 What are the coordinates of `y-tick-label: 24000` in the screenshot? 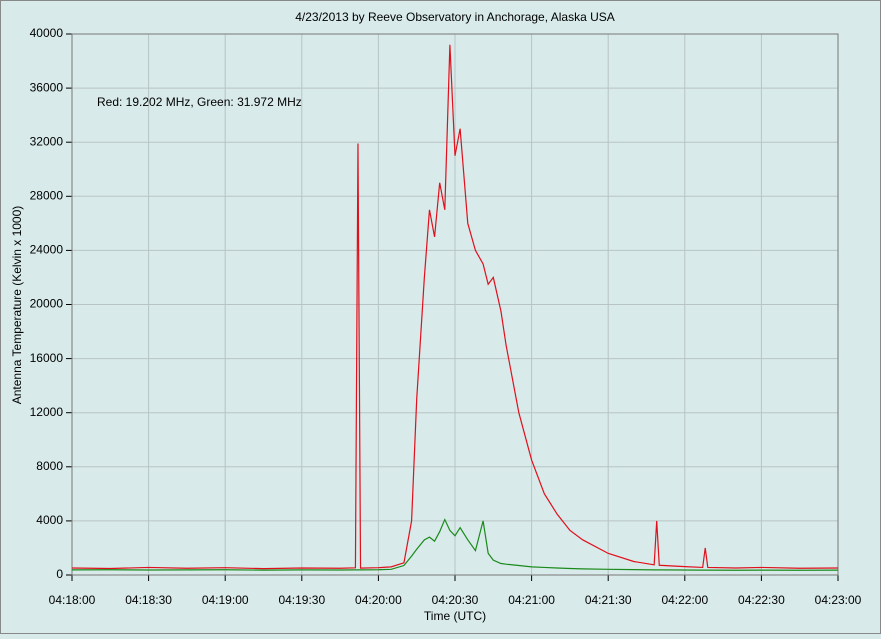 It's located at (47, 250).